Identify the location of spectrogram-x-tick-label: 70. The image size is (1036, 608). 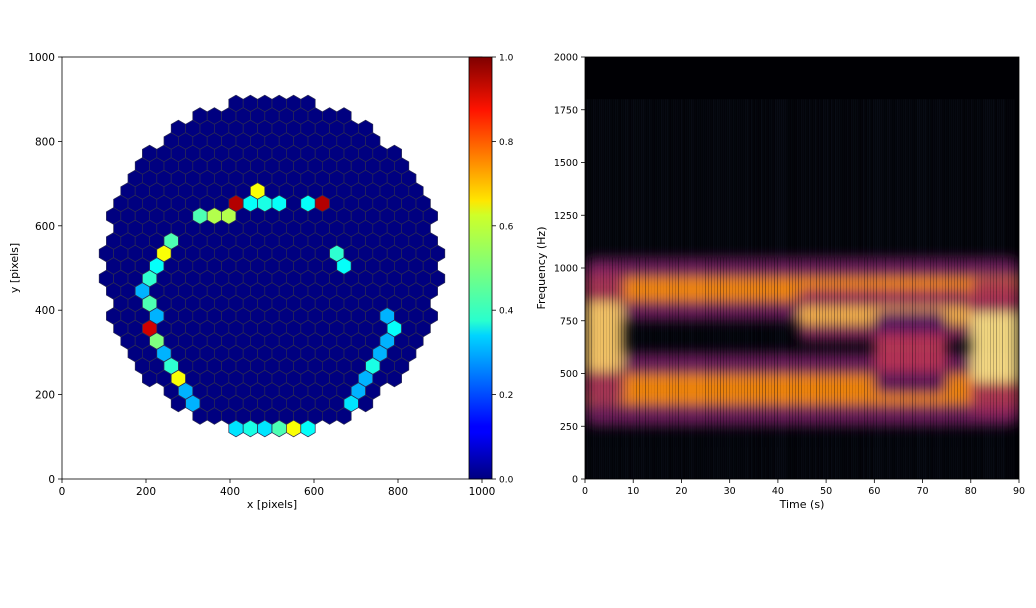
(923, 491).